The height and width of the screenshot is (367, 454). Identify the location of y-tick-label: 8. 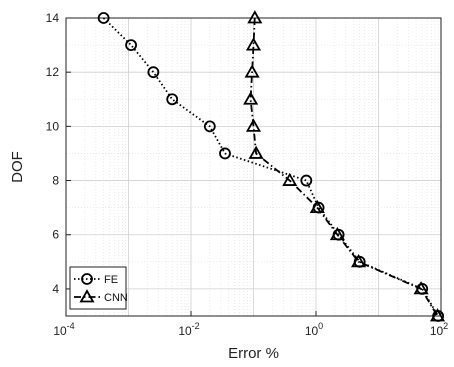
(55, 181).